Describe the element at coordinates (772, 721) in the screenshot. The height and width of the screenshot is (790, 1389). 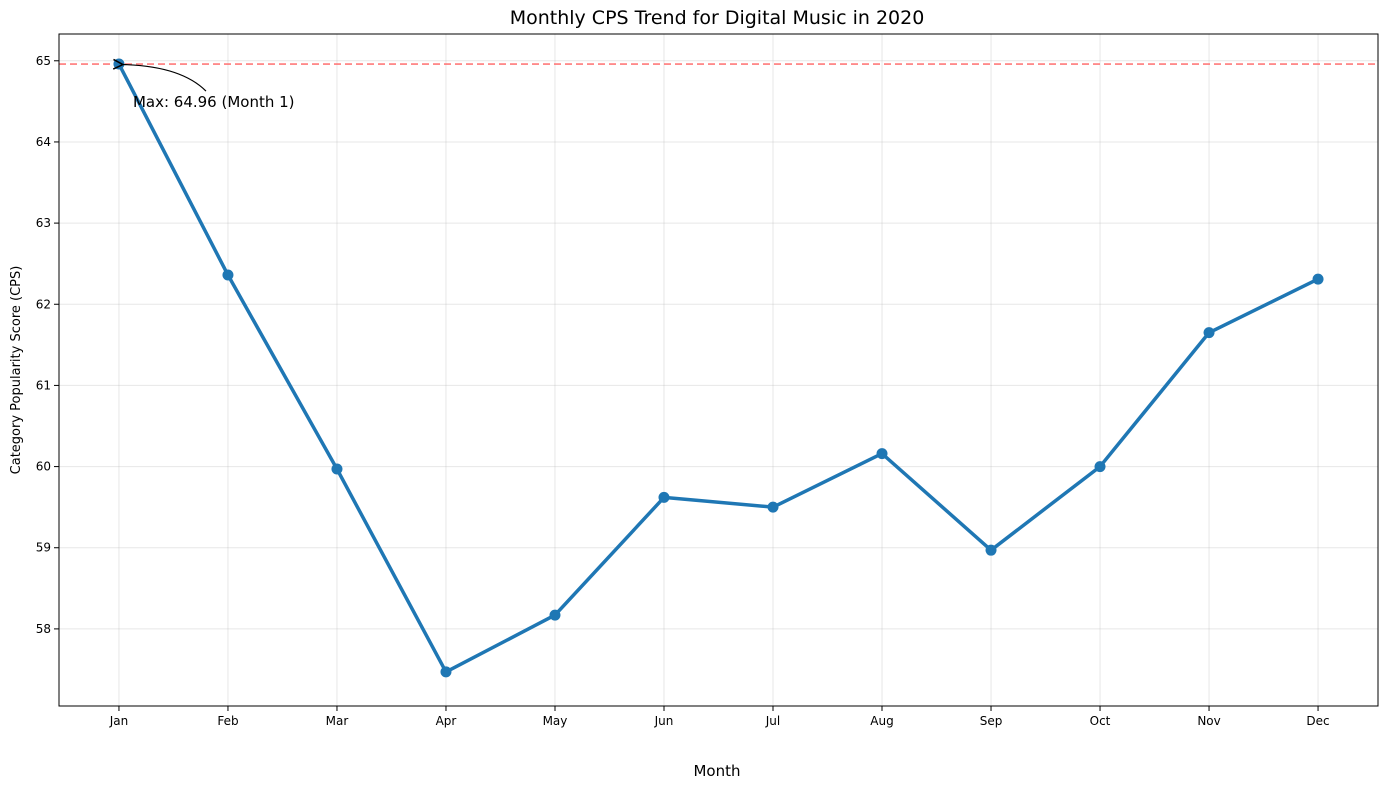
I see `x-tick-label: Jul` at that location.